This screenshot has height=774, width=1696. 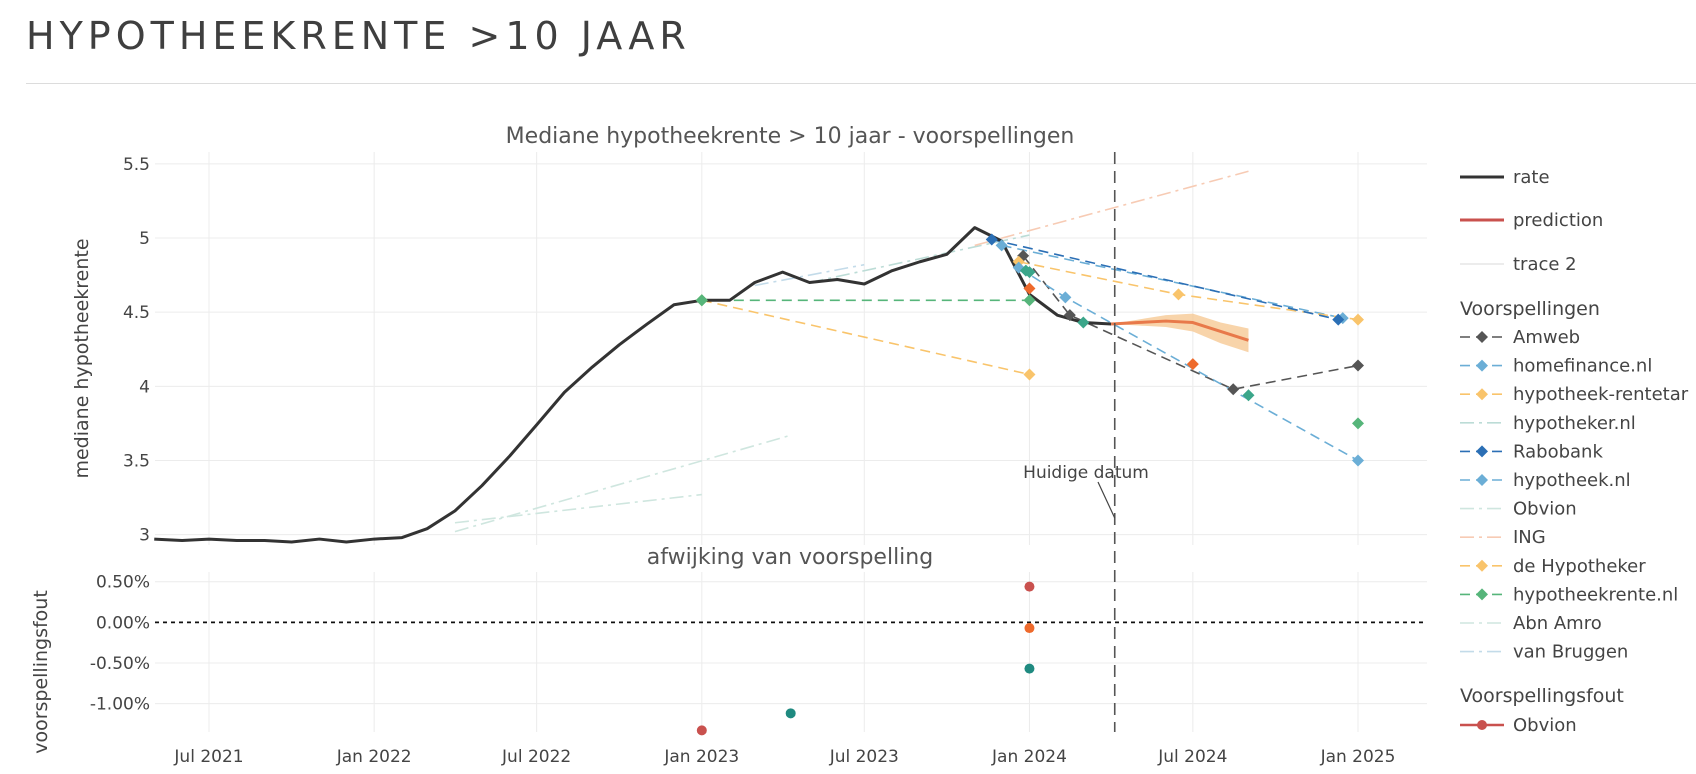 What do you see at coordinates (864, 757) in the screenshot?
I see `x-tick-label: Jul 2023` at bounding box center [864, 757].